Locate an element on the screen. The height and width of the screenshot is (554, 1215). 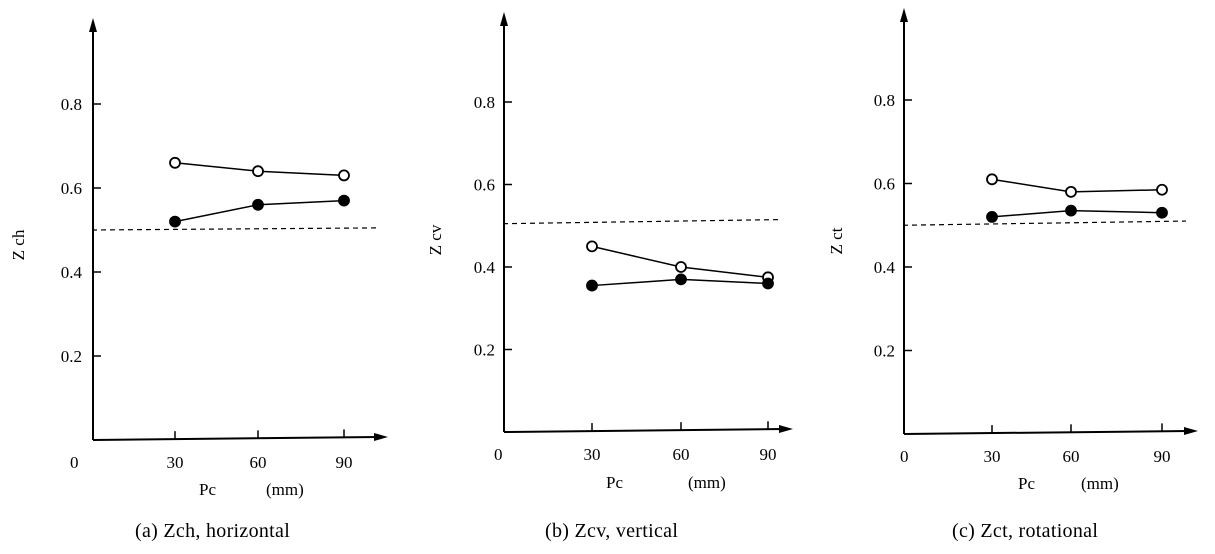
y-axis-label: Z ch is located at coordinates (18, 244).